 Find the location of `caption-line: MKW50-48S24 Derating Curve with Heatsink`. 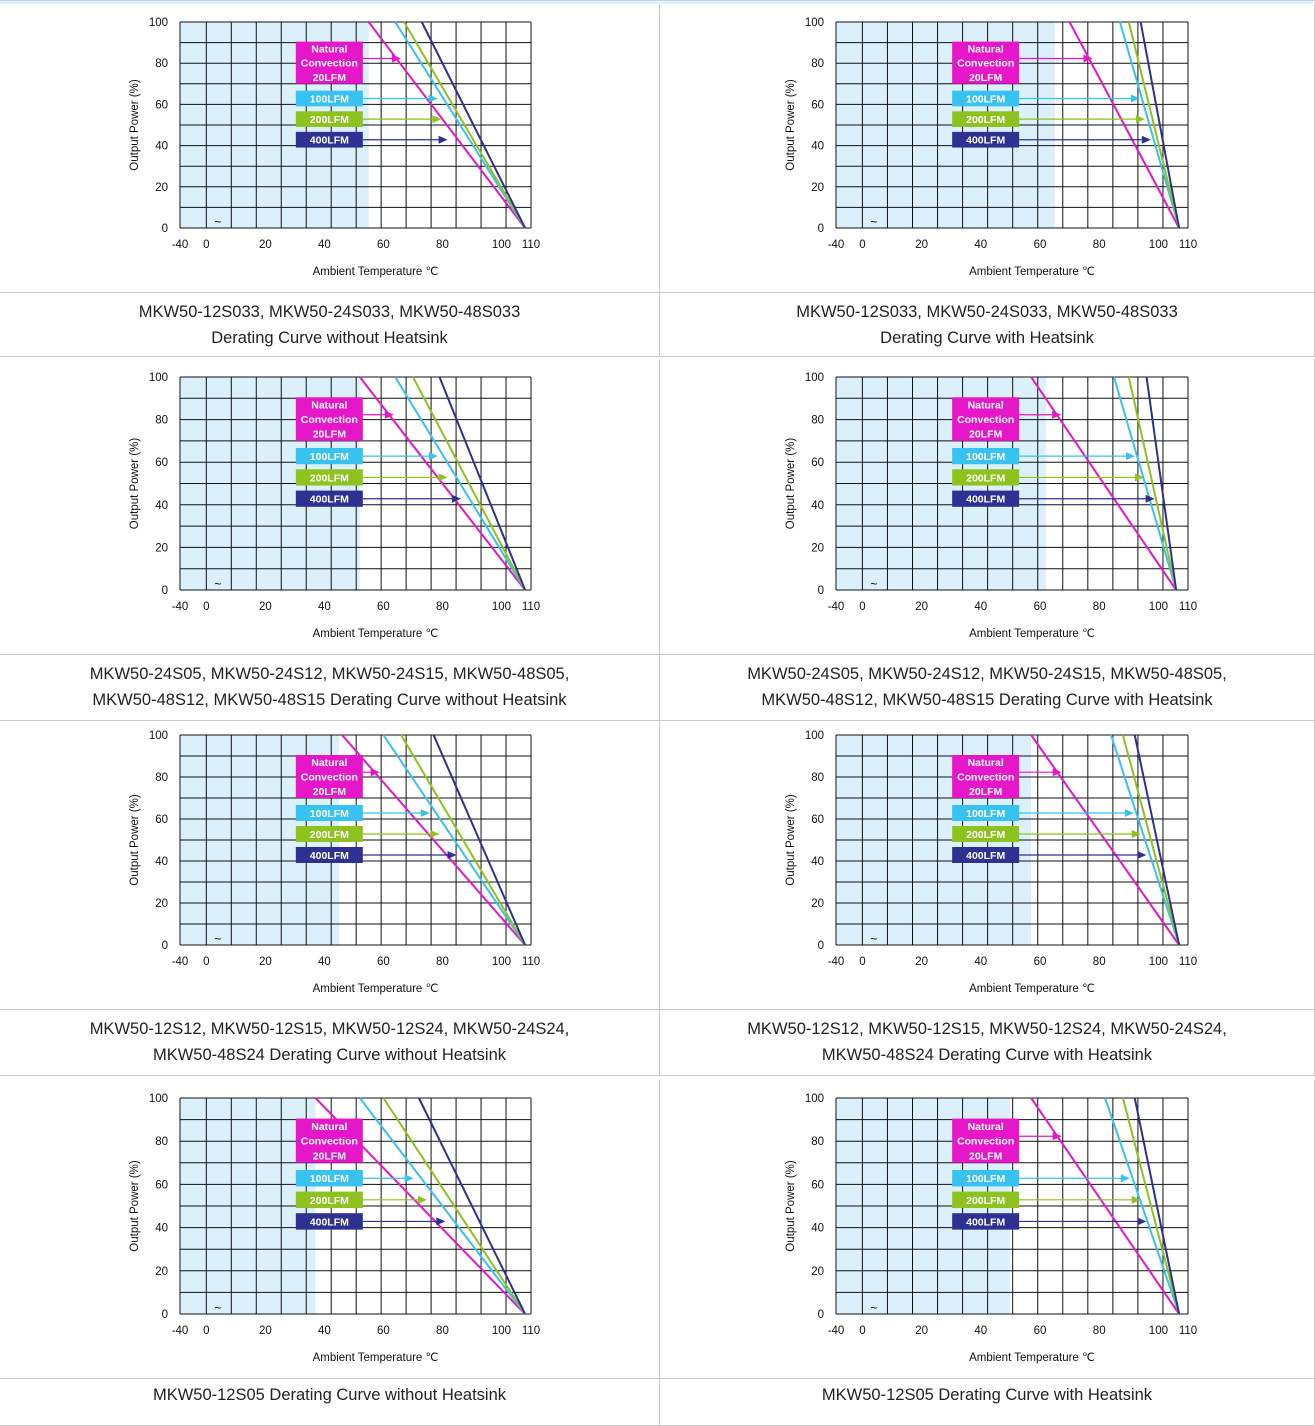

caption-line: MKW50-48S24 Derating Curve with Heatsink is located at coordinates (987, 1055).